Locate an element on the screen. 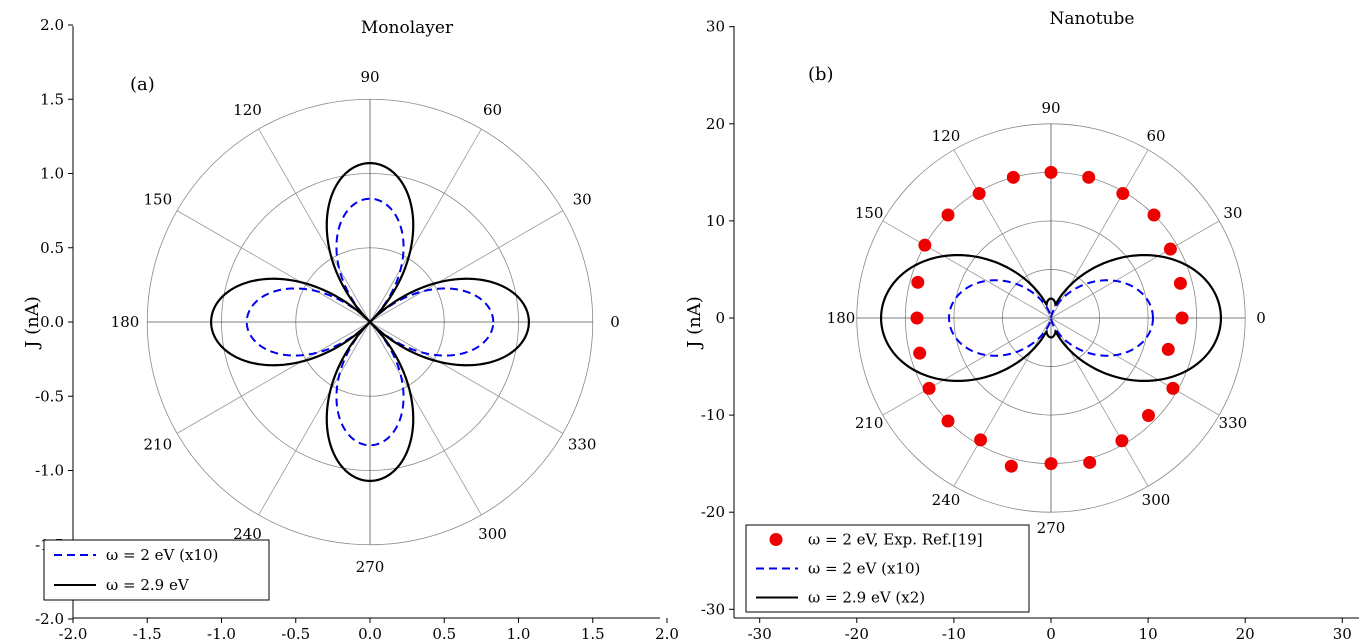  y-tick-label: -30 is located at coordinates (713, 609).